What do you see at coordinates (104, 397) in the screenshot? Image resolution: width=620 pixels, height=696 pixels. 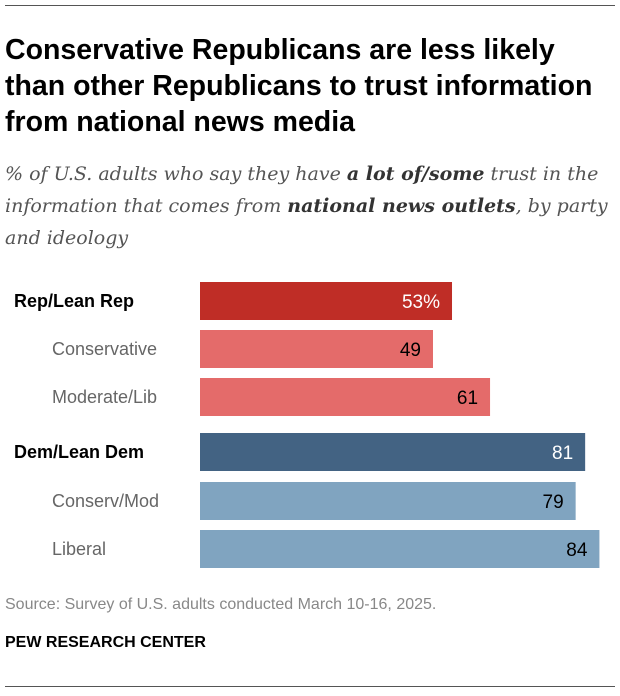 I see `category-label: Moderate/Lib` at bounding box center [104, 397].